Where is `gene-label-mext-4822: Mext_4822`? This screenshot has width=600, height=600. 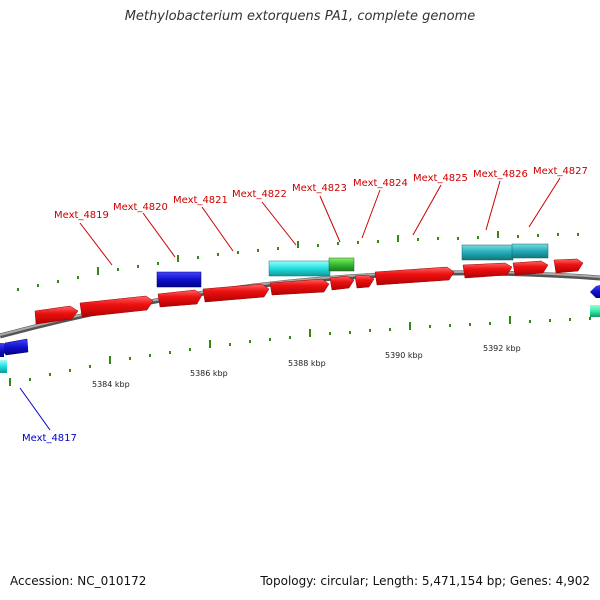 gene-label-mext-4822: Mext_4822 is located at coordinates (259, 194).